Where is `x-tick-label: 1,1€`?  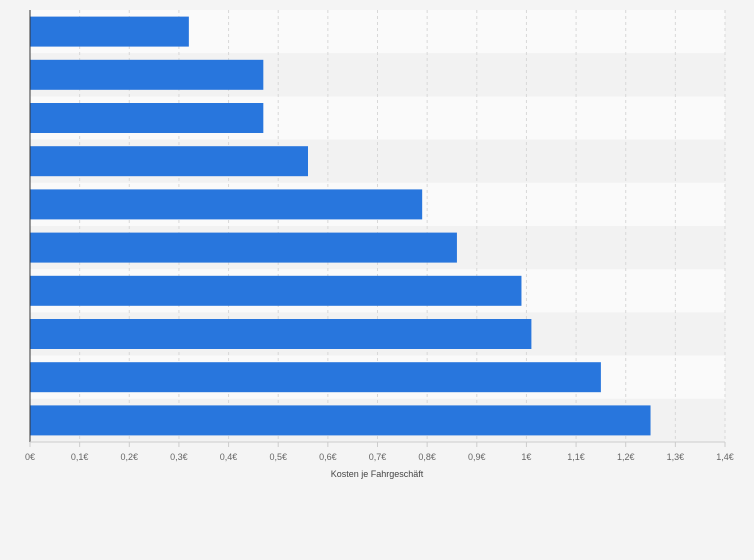
x-tick-label: 1,1€ is located at coordinates (576, 457).